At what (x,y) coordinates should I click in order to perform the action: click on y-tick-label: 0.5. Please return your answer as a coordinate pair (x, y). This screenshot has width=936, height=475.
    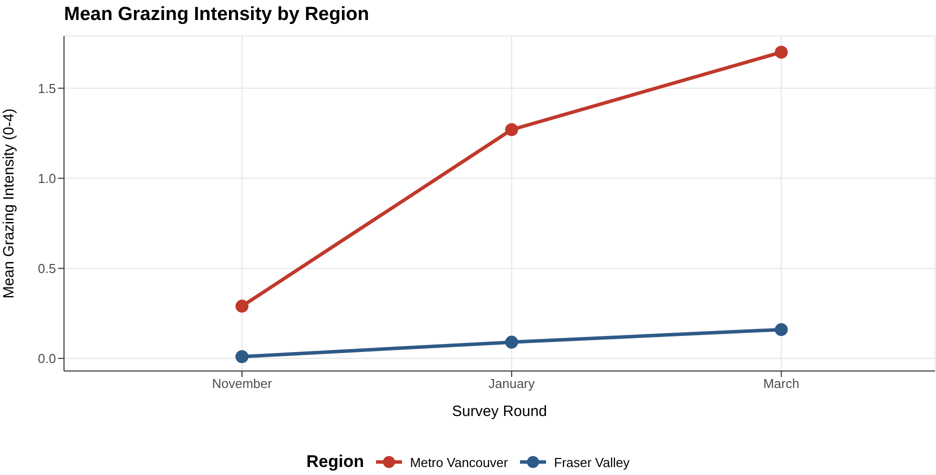
    Looking at the image, I should click on (47, 268).